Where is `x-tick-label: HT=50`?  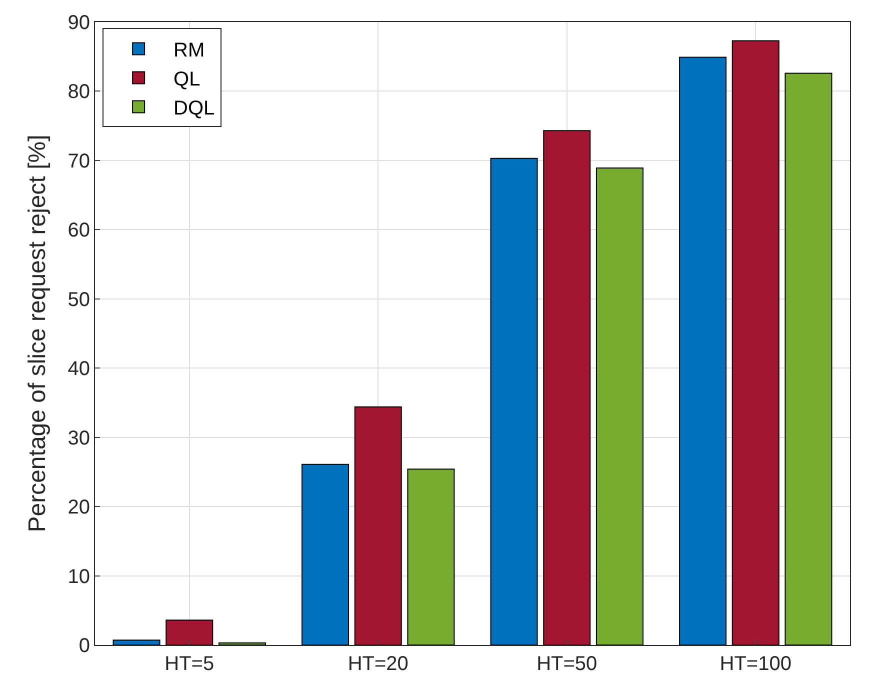
x-tick-label: HT=50 is located at coordinates (567, 664).